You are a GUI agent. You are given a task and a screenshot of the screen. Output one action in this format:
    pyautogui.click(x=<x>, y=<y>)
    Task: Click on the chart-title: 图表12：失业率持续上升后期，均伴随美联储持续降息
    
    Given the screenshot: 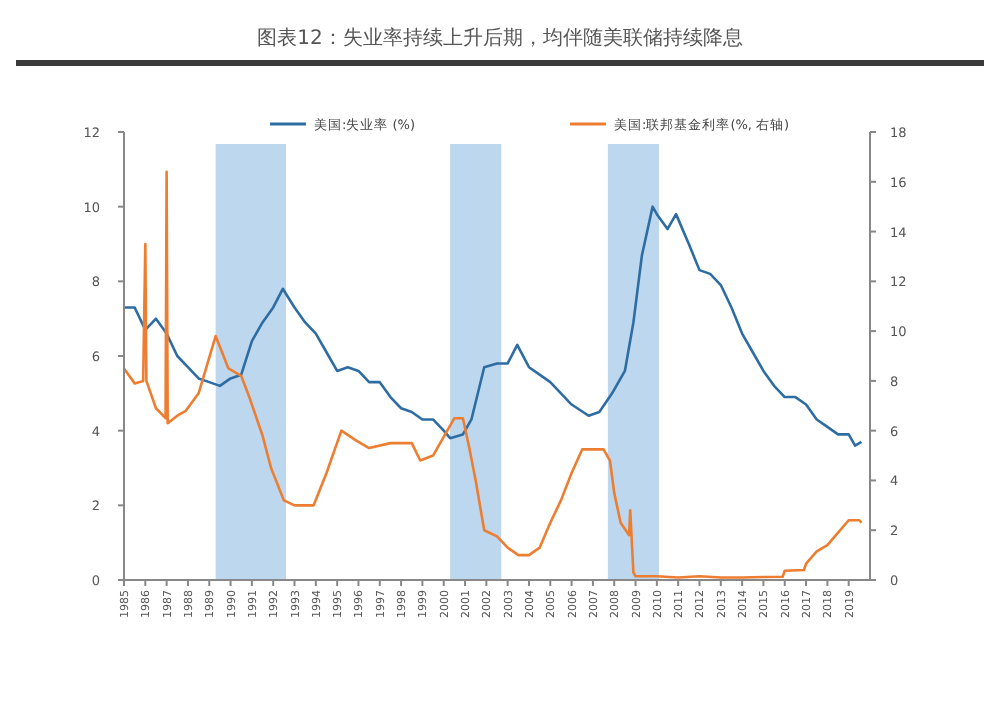 What is the action you would take?
    pyautogui.click(x=500, y=38)
    